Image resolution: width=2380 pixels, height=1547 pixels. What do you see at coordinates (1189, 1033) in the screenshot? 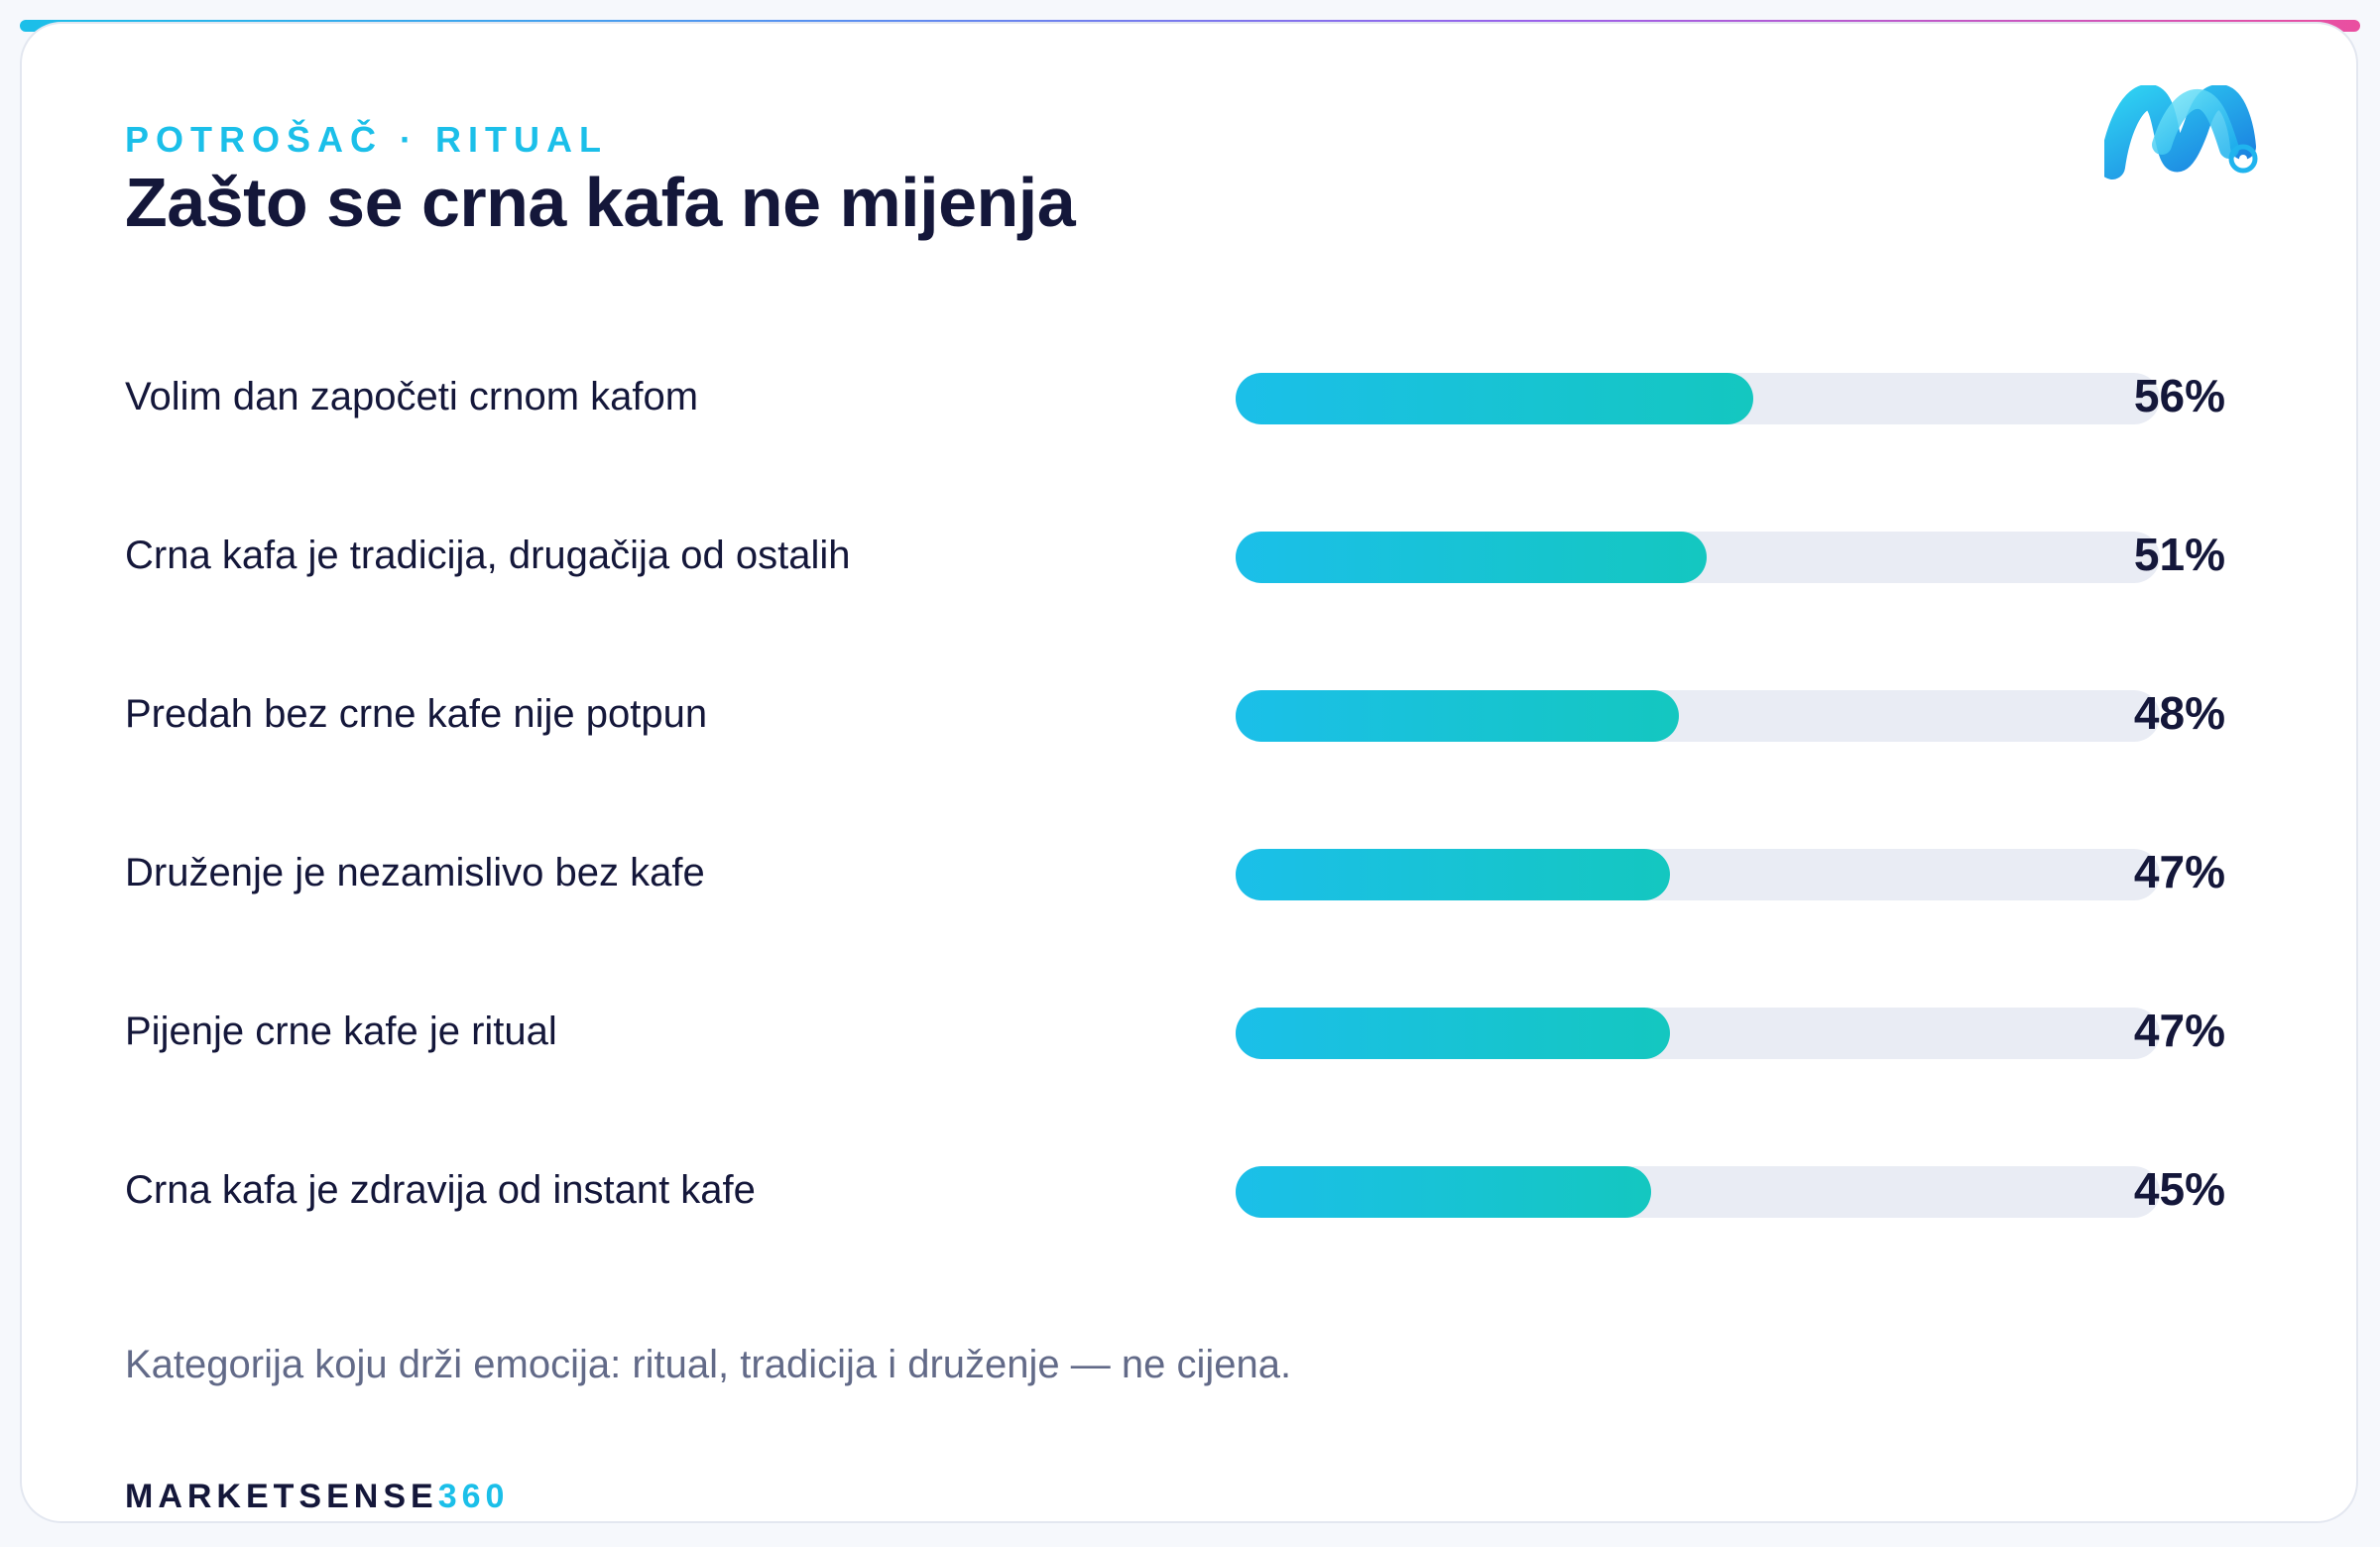
I see `bar-row: Pijenje crne kafe je ritual 47%` at bounding box center [1189, 1033].